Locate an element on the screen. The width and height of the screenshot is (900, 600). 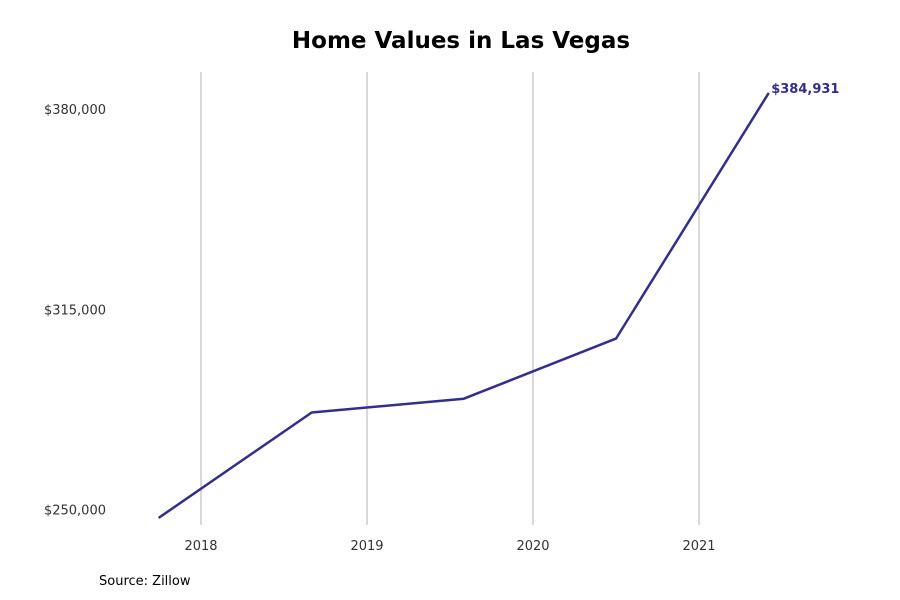
x-tick-label: 2020 is located at coordinates (532, 546).